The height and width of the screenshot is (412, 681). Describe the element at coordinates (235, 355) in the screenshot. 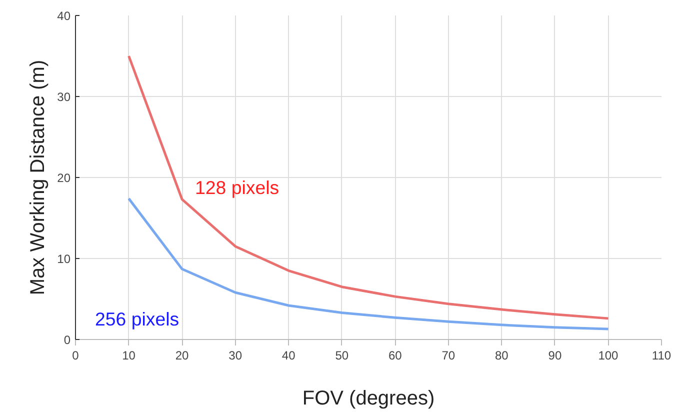

I see `x-tick-label: 30` at that location.